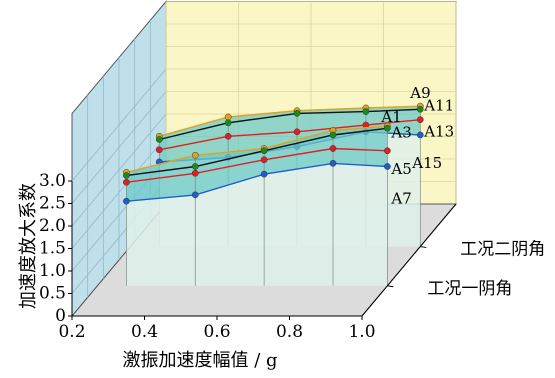 This screenshot has height=378, width=555. Describe the element at coordinates (52, 226) in the screenshot. I see `y-tick-label: 2.0` at that location.